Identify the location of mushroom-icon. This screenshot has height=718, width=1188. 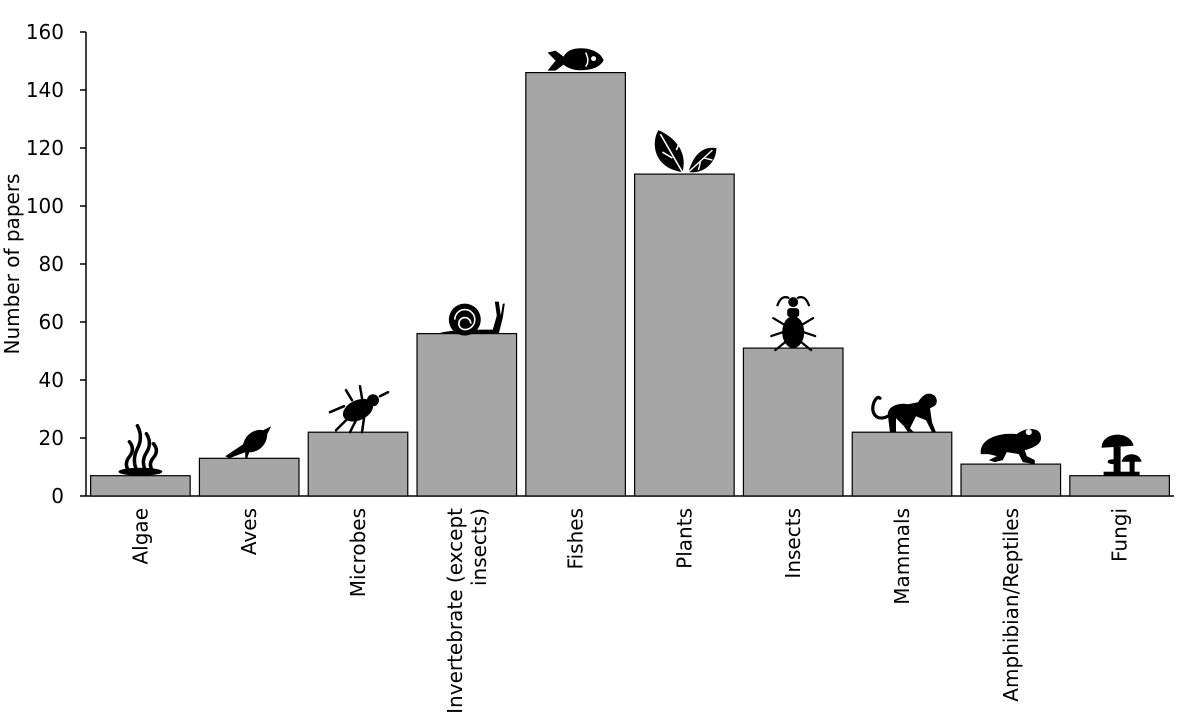
(1121, 455).